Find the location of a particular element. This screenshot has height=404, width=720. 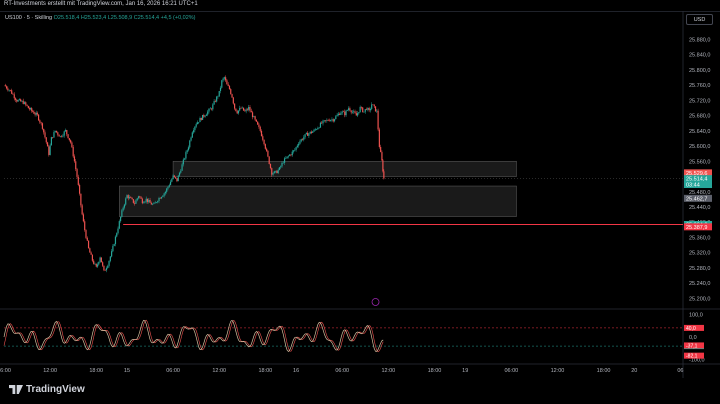

symbol-label: US100 · 5 · Skilling is located at coordinates (29, 18).